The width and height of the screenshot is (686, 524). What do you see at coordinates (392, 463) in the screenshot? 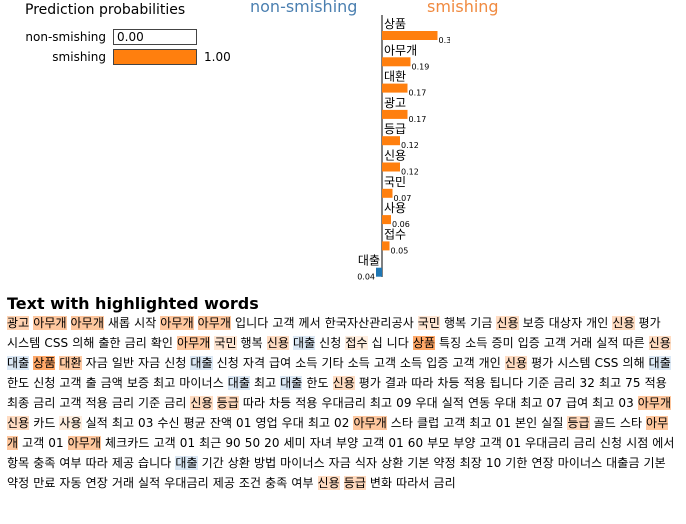
I see `word: 상환` at bounding box center [392, 463].